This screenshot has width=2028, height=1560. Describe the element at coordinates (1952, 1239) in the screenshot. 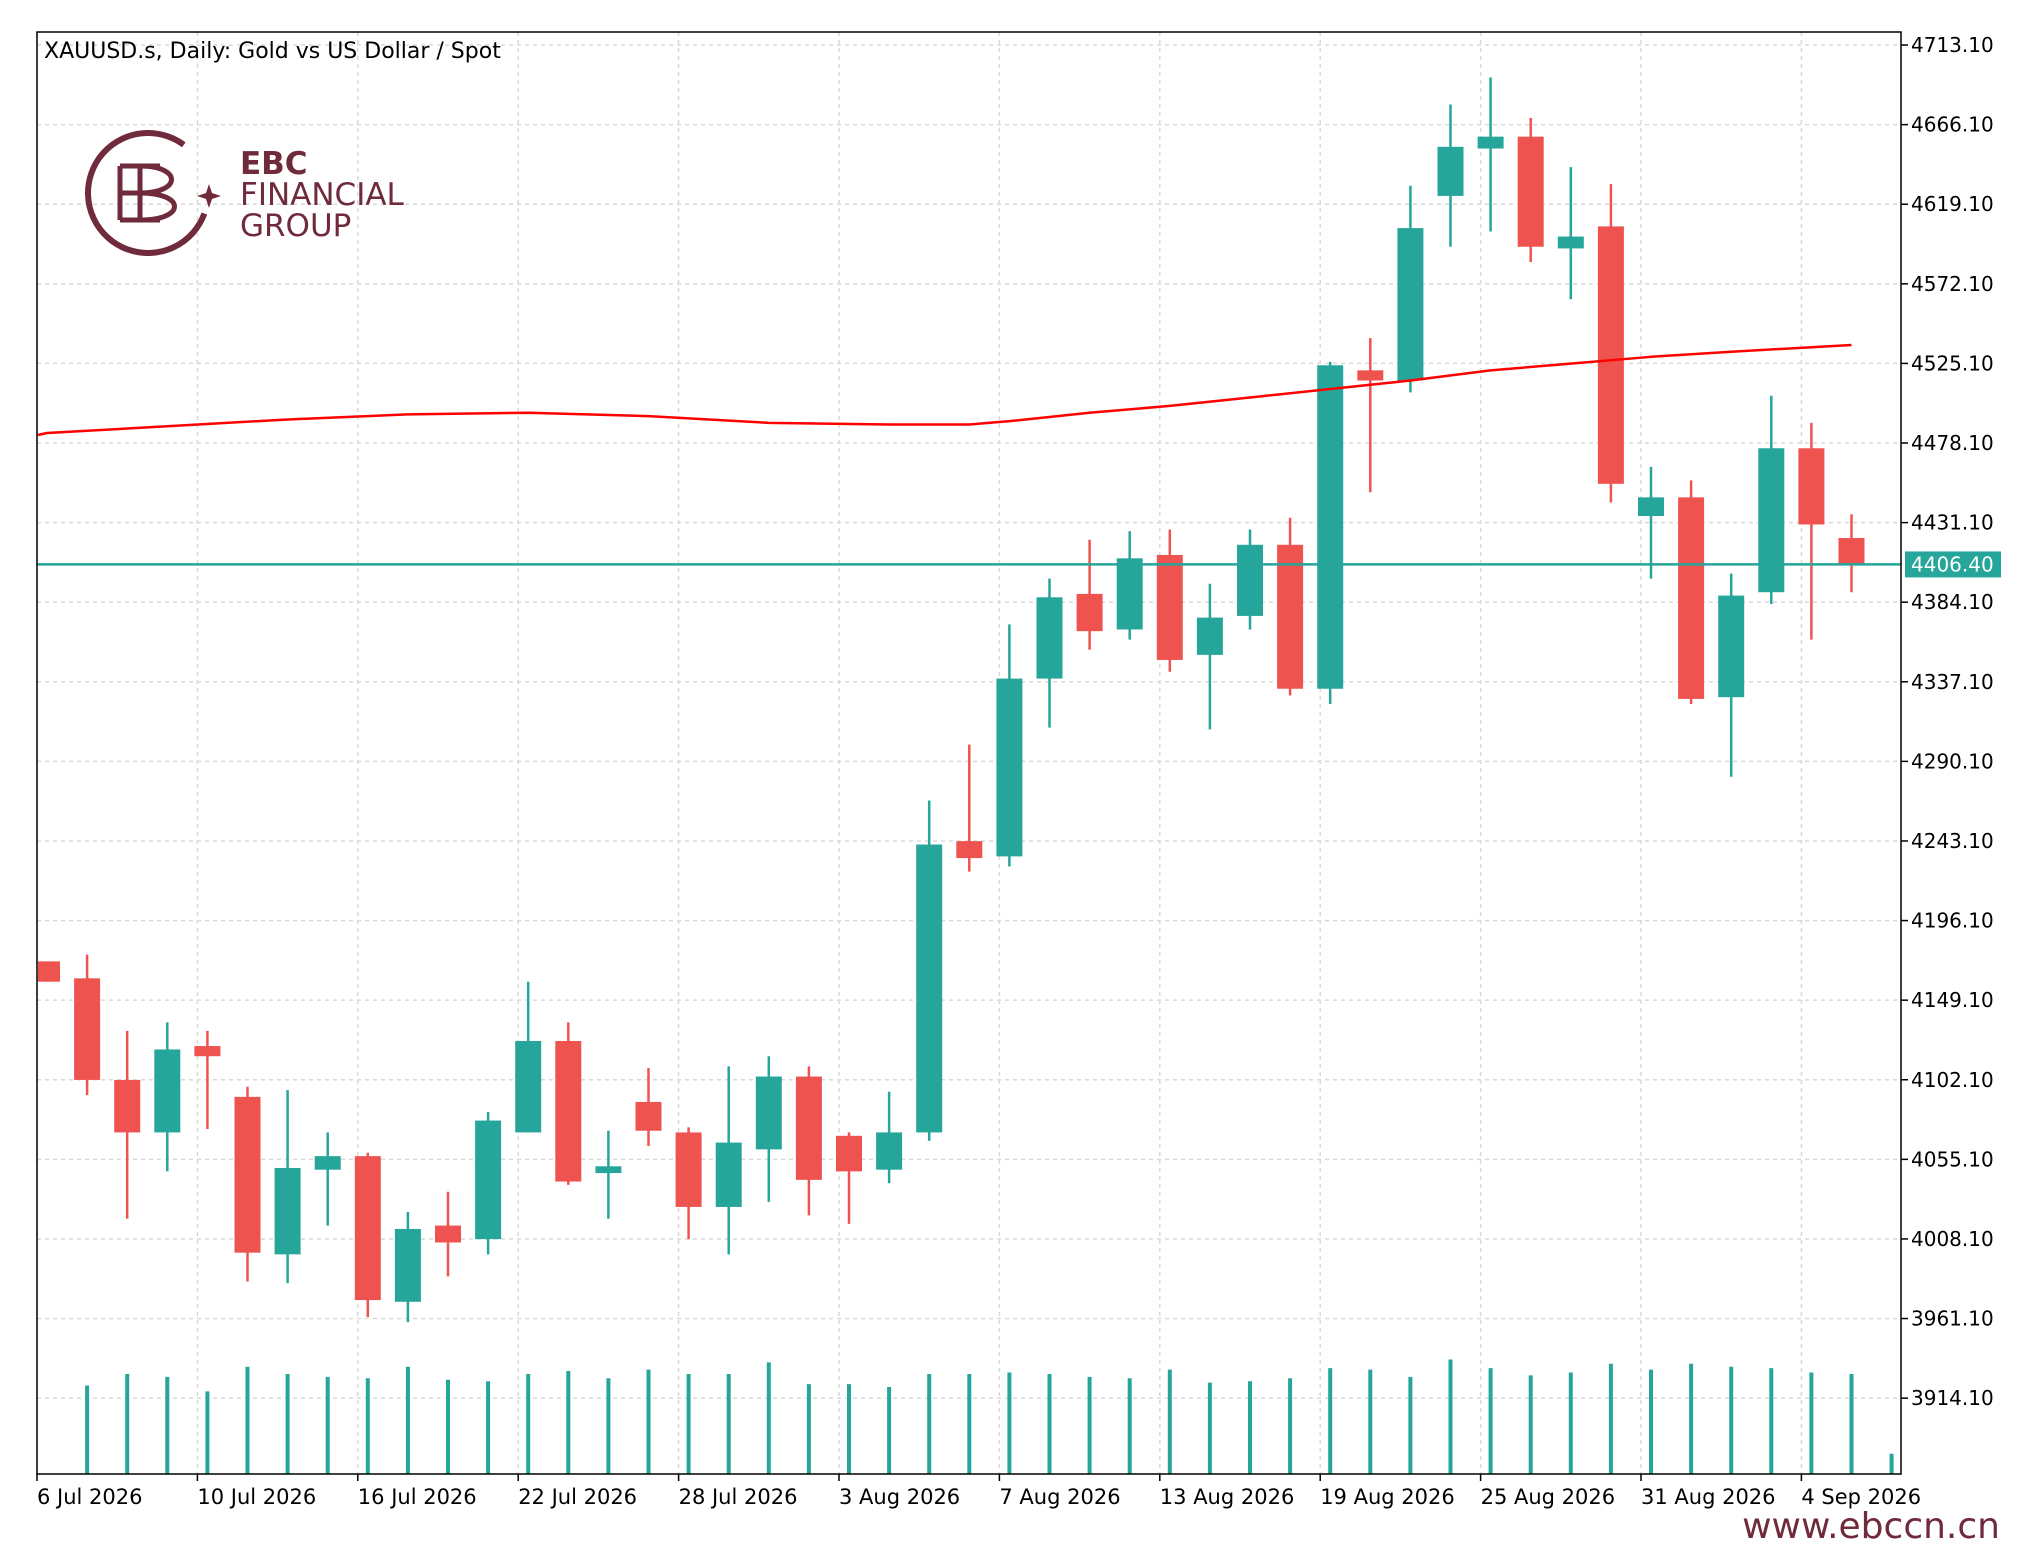

I see `y-tick-label: 4008.10` at that location.